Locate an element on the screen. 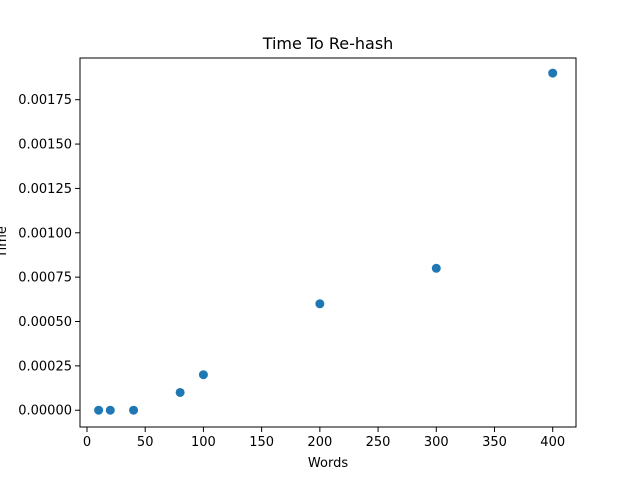 The height and width of the screenshot is (480, 640). y-tick-label: 0.00075 is located at coordinates (45, 278).